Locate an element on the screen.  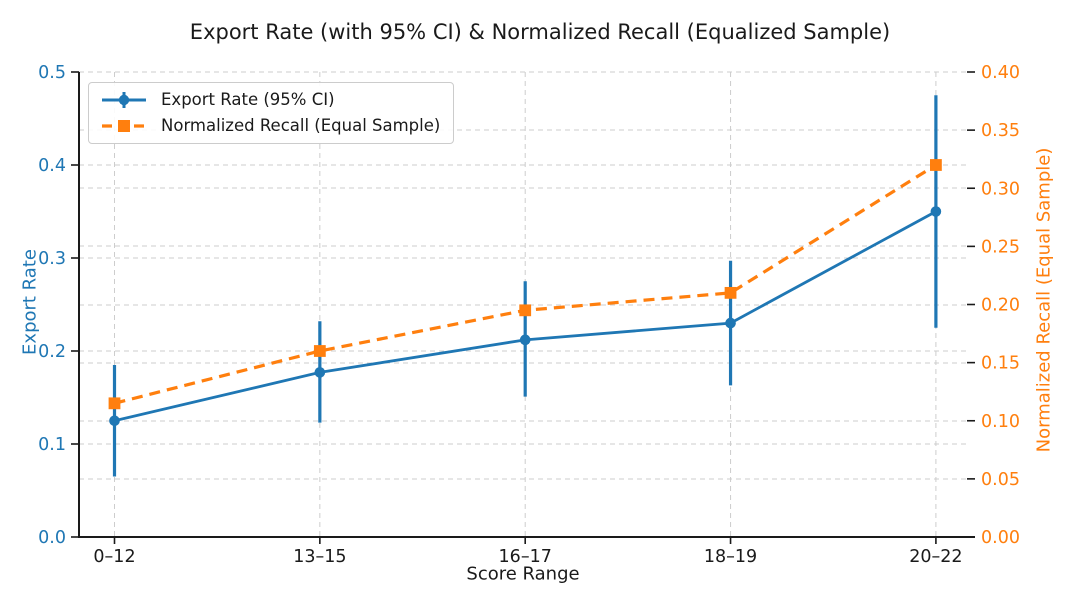
right-axis-tick-label: 0.30 is located at coordinates (1000, 189).